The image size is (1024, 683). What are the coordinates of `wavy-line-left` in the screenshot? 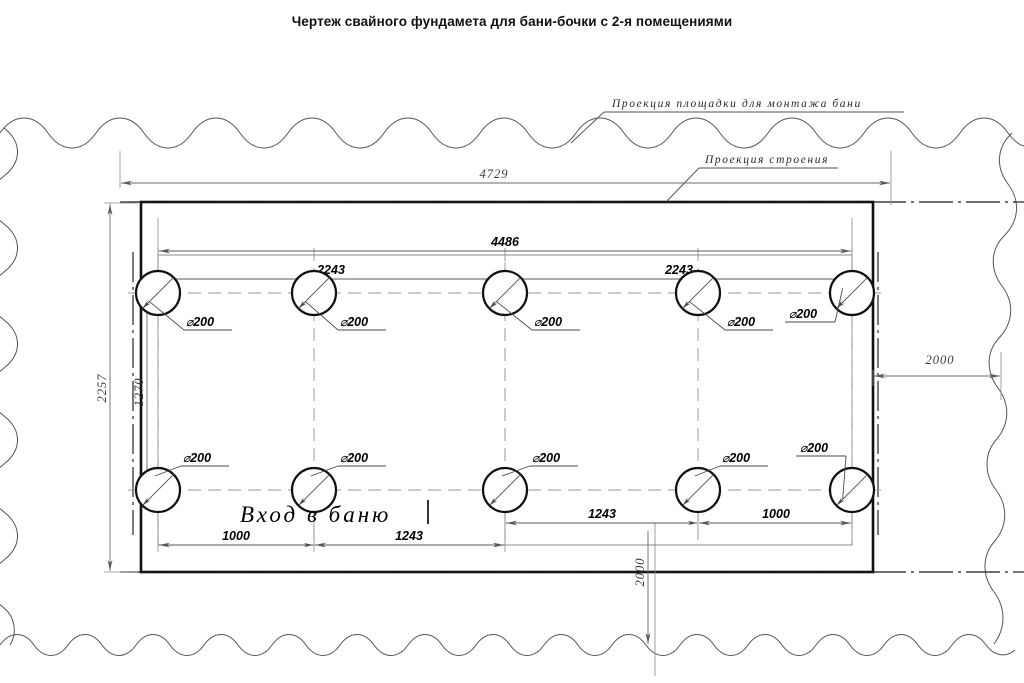 It's located at (9, 386).